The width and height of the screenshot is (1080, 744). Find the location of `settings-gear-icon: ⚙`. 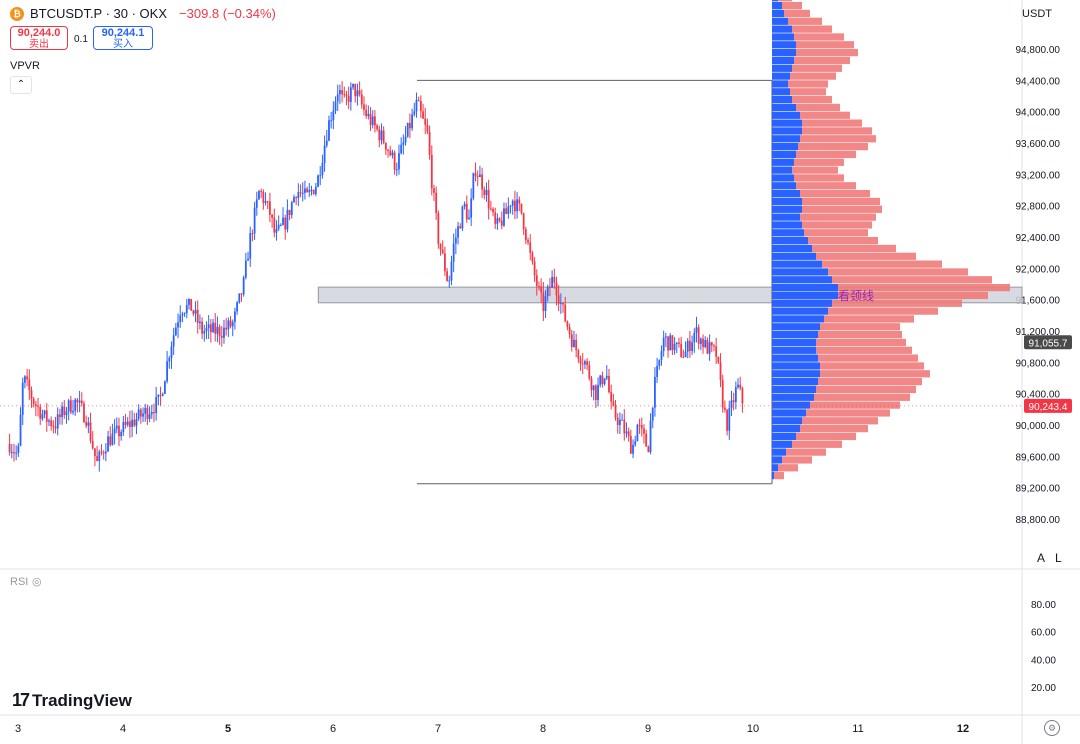

settings-gear-icon: ⚙ is located at coordinates (1052, 728).